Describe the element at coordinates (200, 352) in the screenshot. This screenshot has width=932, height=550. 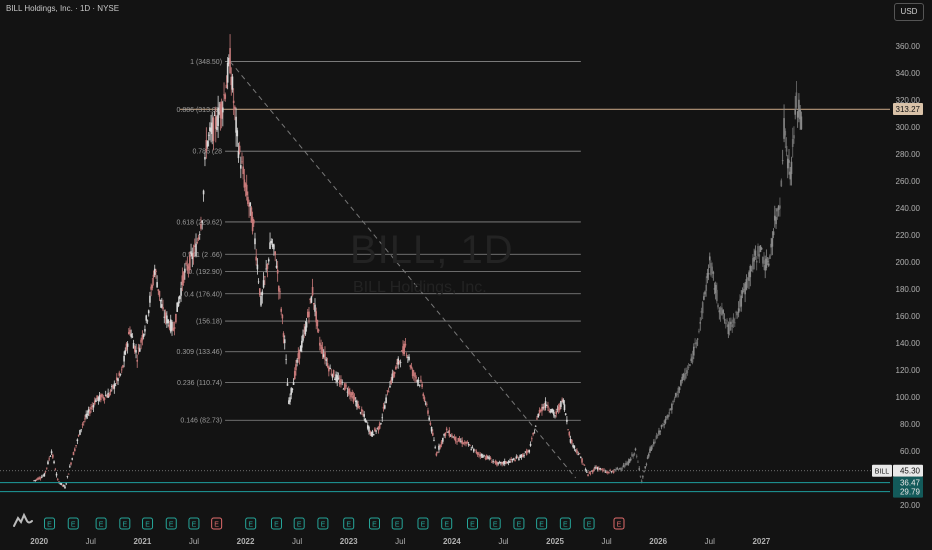
I see `fib-level-label: 0.309 (133.46)` at that location.